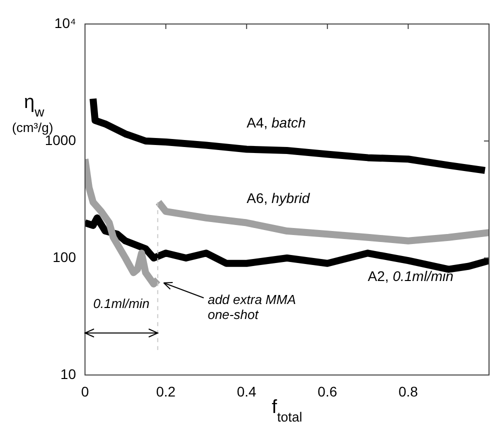  I want to click on series-label: A2, 0.1ml/min, so click(411, 276).